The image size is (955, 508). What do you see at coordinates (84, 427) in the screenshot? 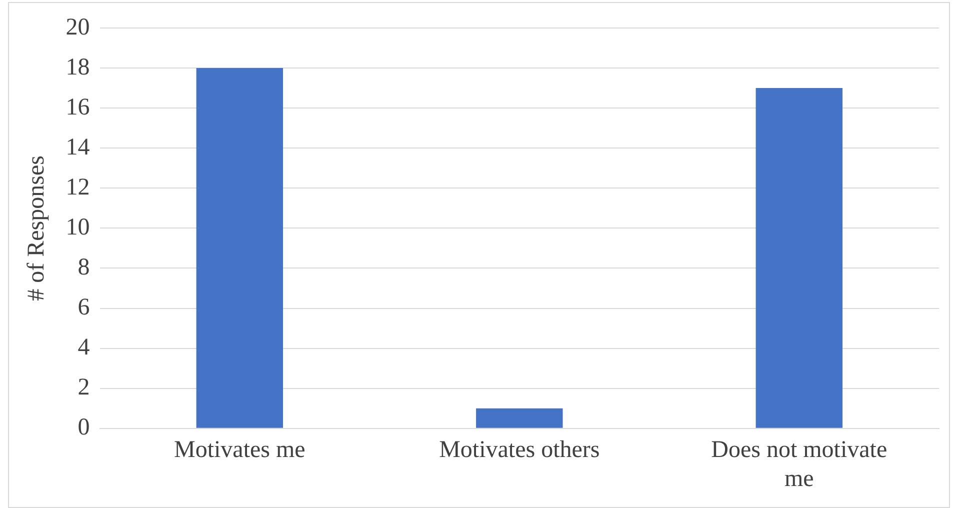
I see `y-tick-label: 0` at bounding box center [84, 427].